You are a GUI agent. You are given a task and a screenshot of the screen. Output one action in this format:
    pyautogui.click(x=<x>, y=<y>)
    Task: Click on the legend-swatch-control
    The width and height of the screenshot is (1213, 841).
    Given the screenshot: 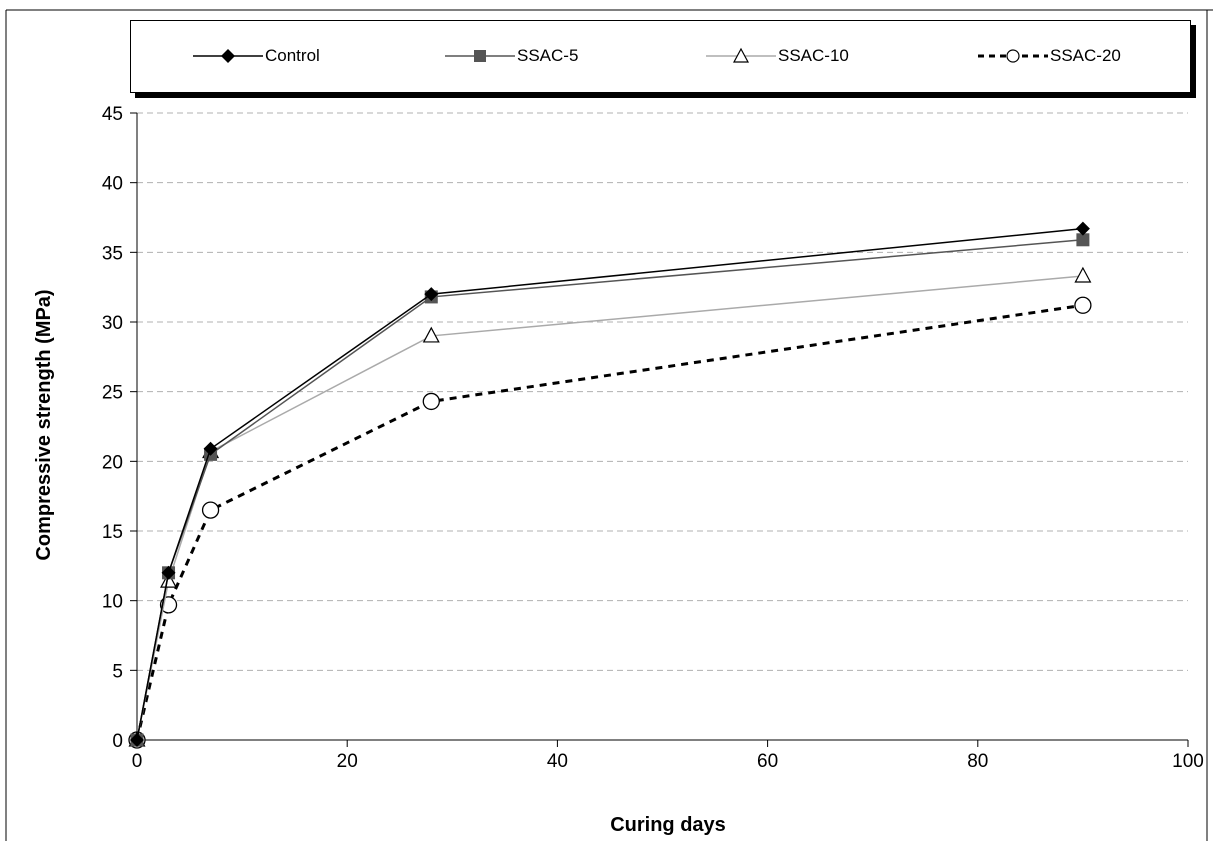 What is the action you would take?
    pyautogui.click(x=228, y=56)
    